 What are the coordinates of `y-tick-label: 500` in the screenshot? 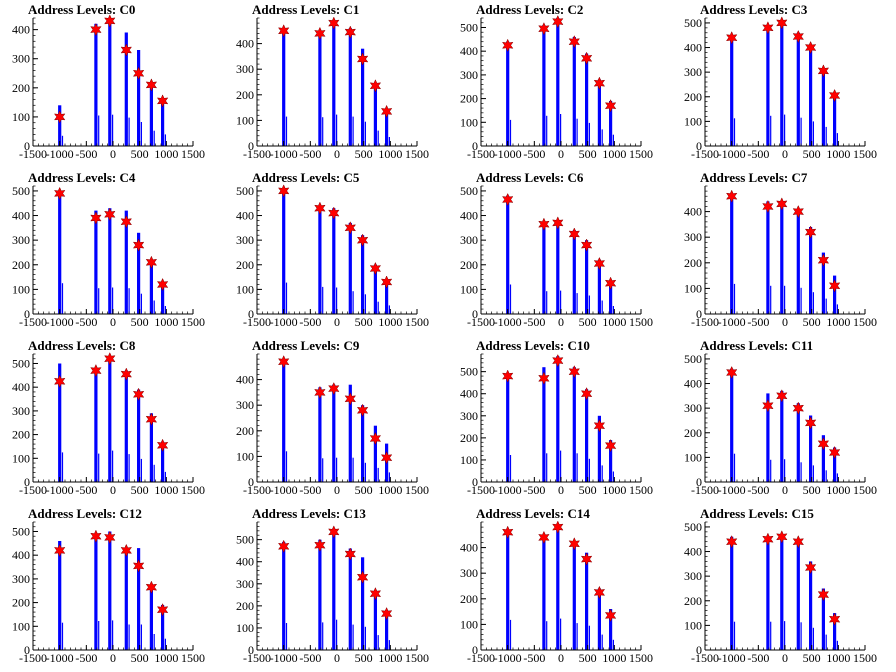 It's located at (693, 527).